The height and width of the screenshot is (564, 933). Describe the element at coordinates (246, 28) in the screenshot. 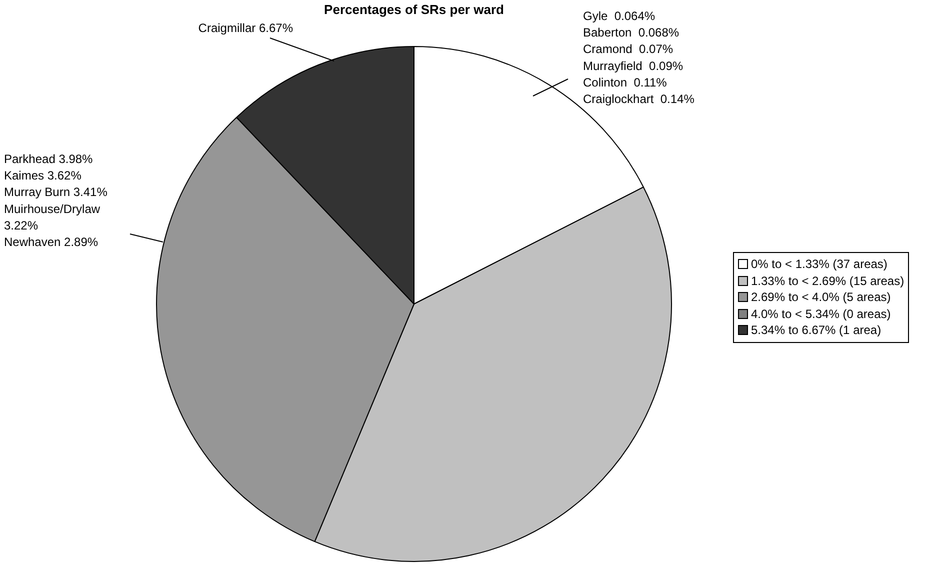

I see `text: Craigmillar 6.67%` at that location.